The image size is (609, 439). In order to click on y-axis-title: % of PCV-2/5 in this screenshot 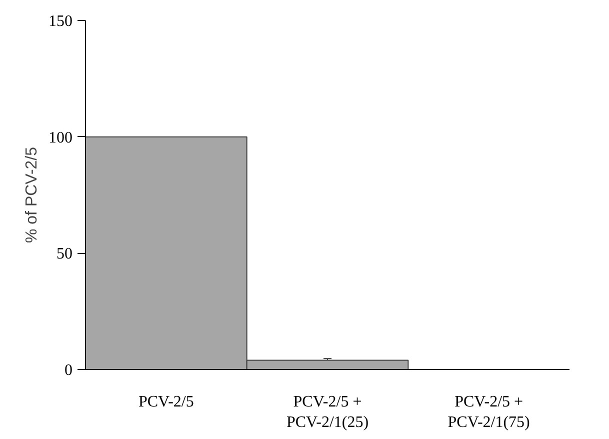, I will do `click(32, 195)`.